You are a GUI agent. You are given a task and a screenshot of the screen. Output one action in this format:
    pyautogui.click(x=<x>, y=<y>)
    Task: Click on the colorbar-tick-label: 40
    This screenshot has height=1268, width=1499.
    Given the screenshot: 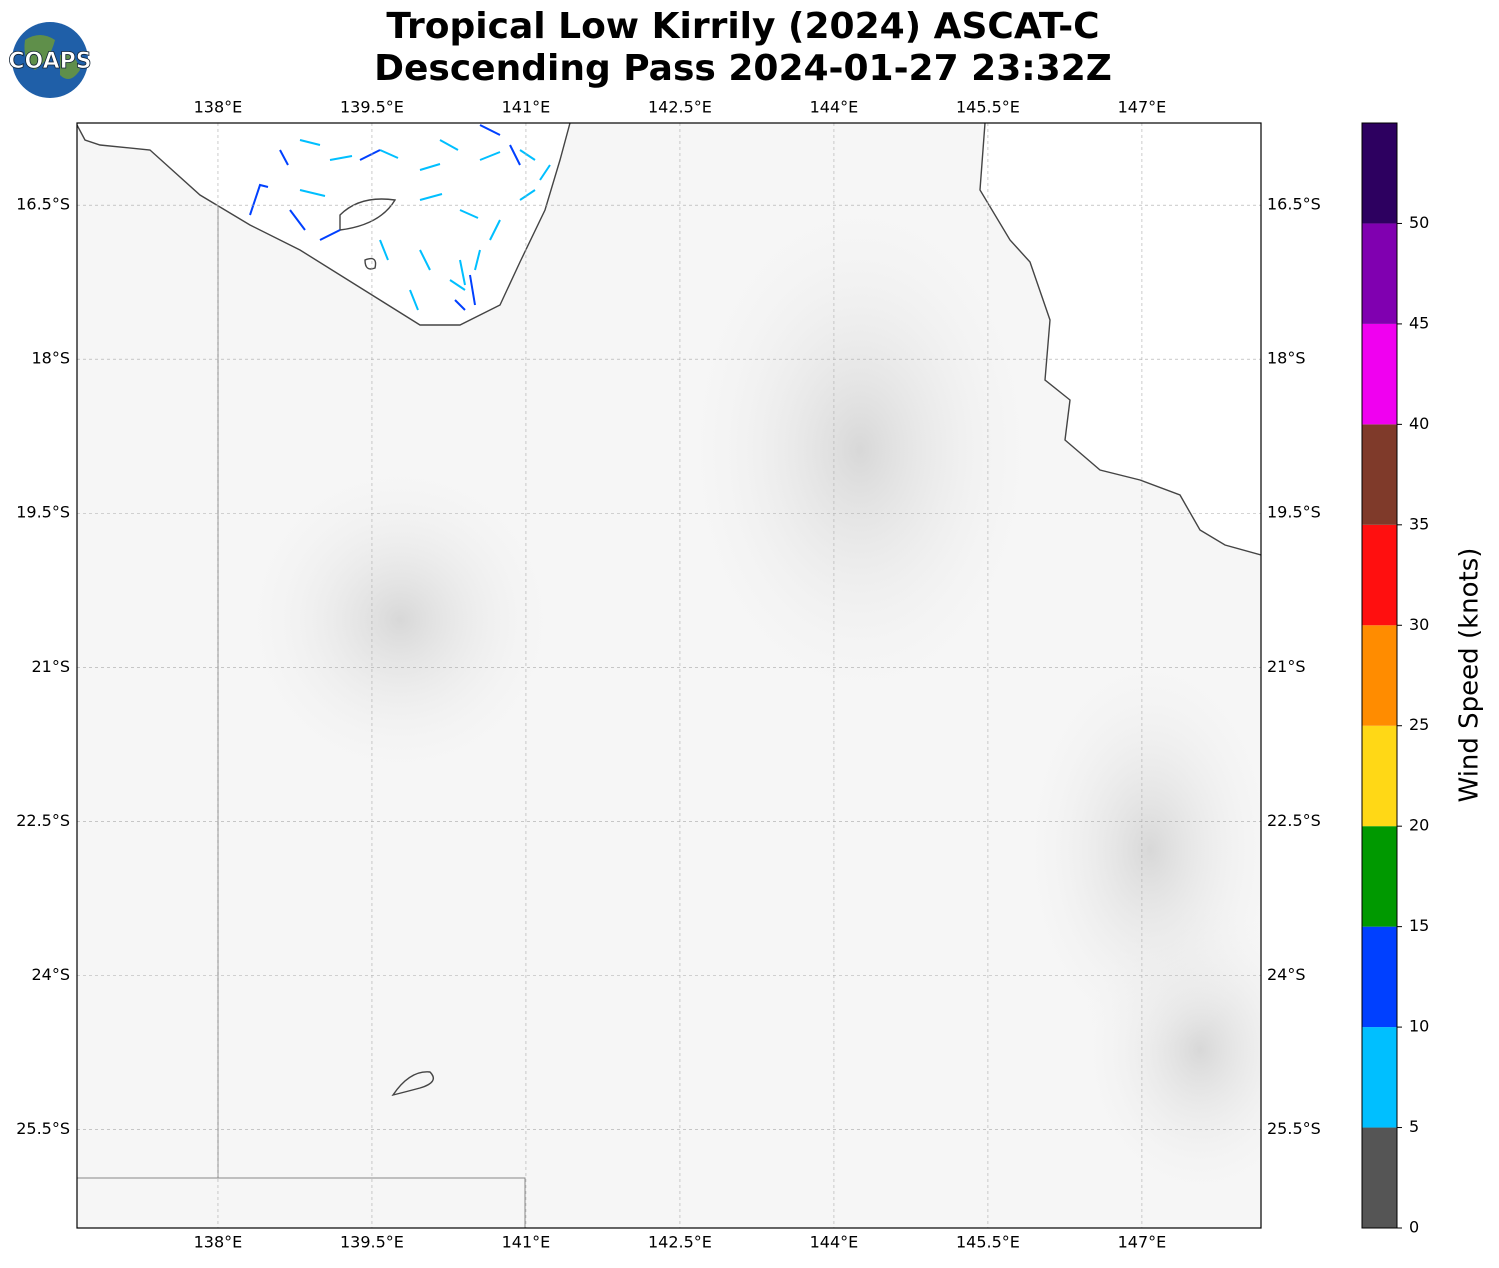 What is the action you would take?
    pyautogui.click(x=1419, y=423)
    